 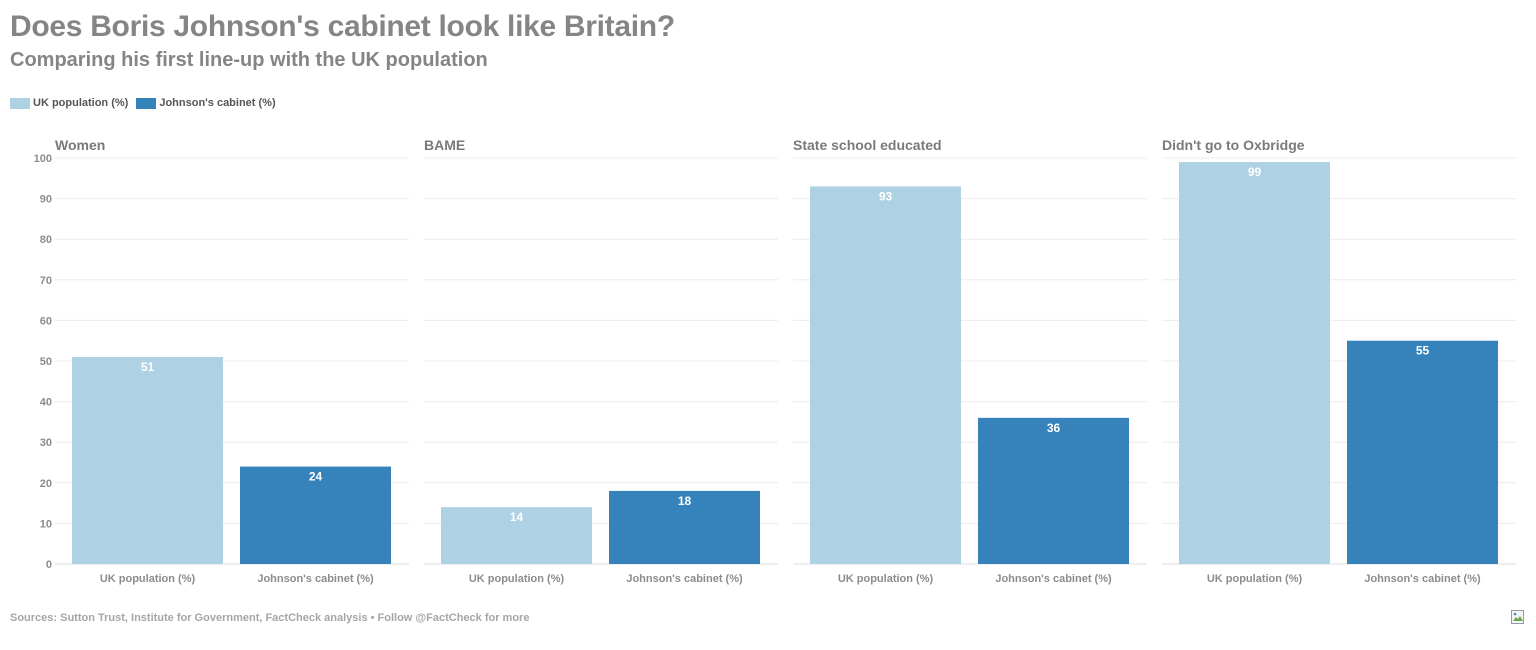 What do you see at coordinates (46, 484) in the screenshot?
I see `y-tick-label-20: 20` at bounding box center [46, 484].